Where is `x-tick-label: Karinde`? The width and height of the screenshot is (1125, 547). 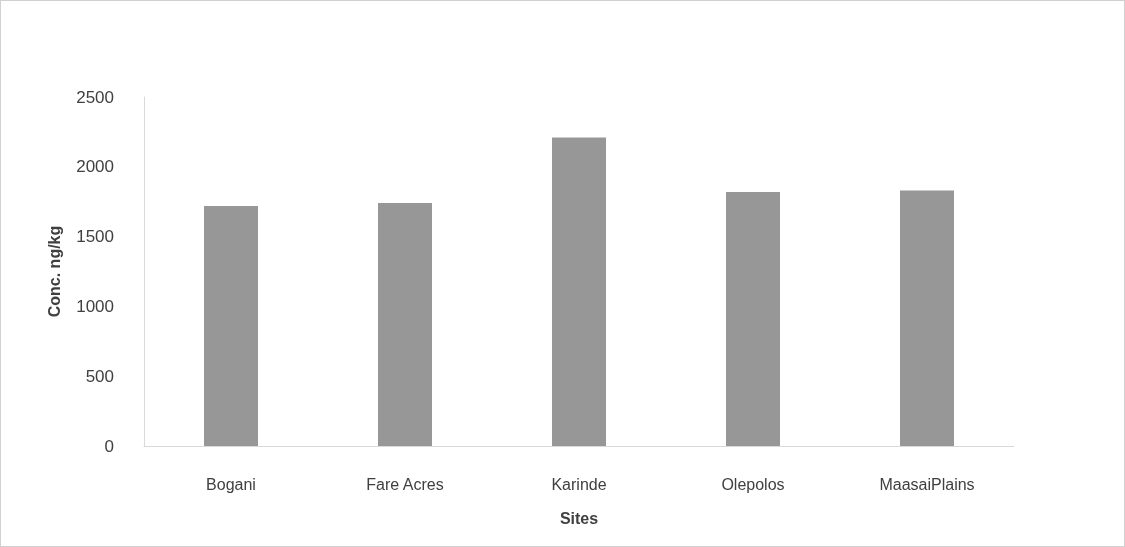 x-tick-label: Karinde is located at coordinates (579, 484).